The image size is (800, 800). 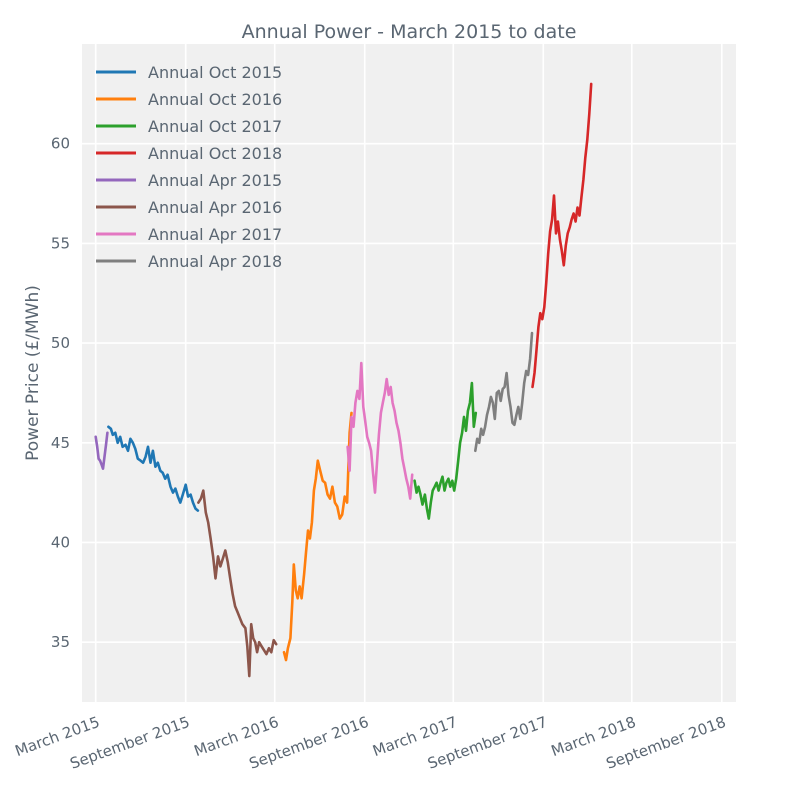 I want to click on legend-label: Annual Apr 2018, so click(x=215, y=261).